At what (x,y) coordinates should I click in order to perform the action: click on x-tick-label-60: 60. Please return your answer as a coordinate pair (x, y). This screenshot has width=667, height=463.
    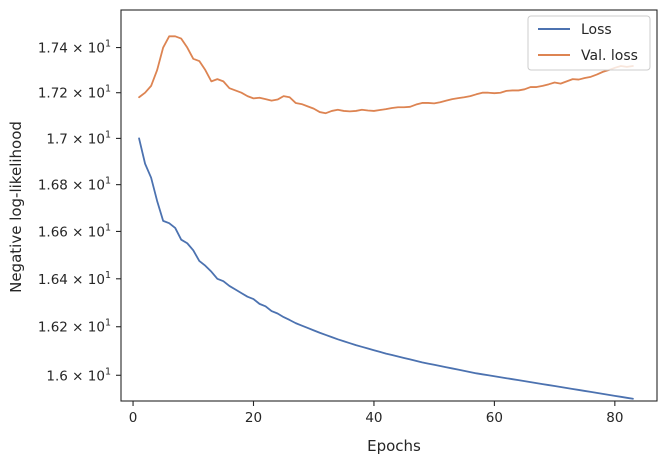
    Looking at the image, I should click on (494, 418).